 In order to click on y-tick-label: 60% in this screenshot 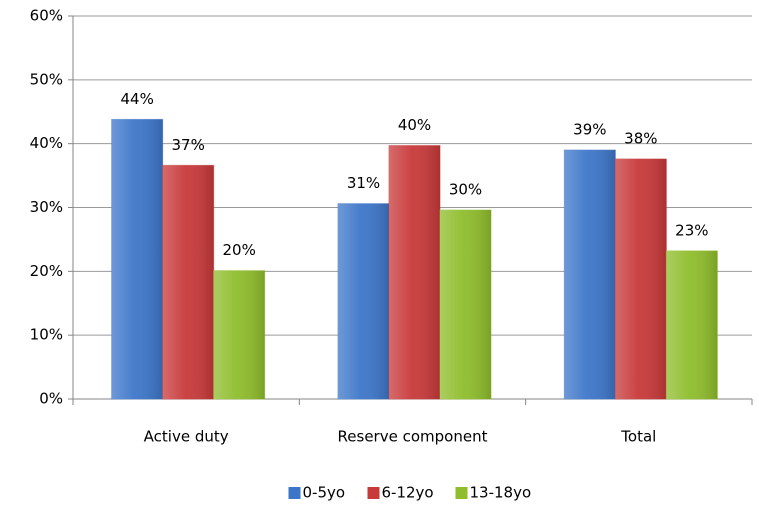, I will do `click(46, 16)`.